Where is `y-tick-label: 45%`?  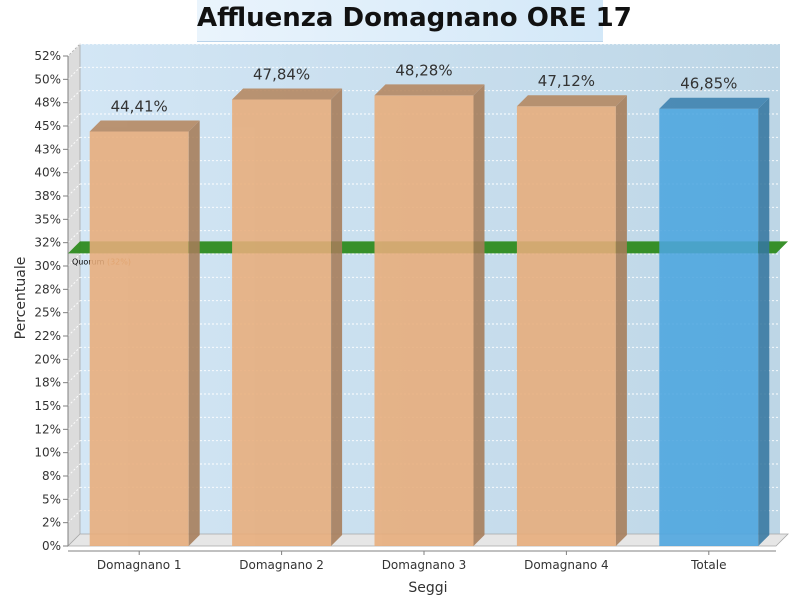 y-tick-label: 45% is located at coordinates (47, 126).